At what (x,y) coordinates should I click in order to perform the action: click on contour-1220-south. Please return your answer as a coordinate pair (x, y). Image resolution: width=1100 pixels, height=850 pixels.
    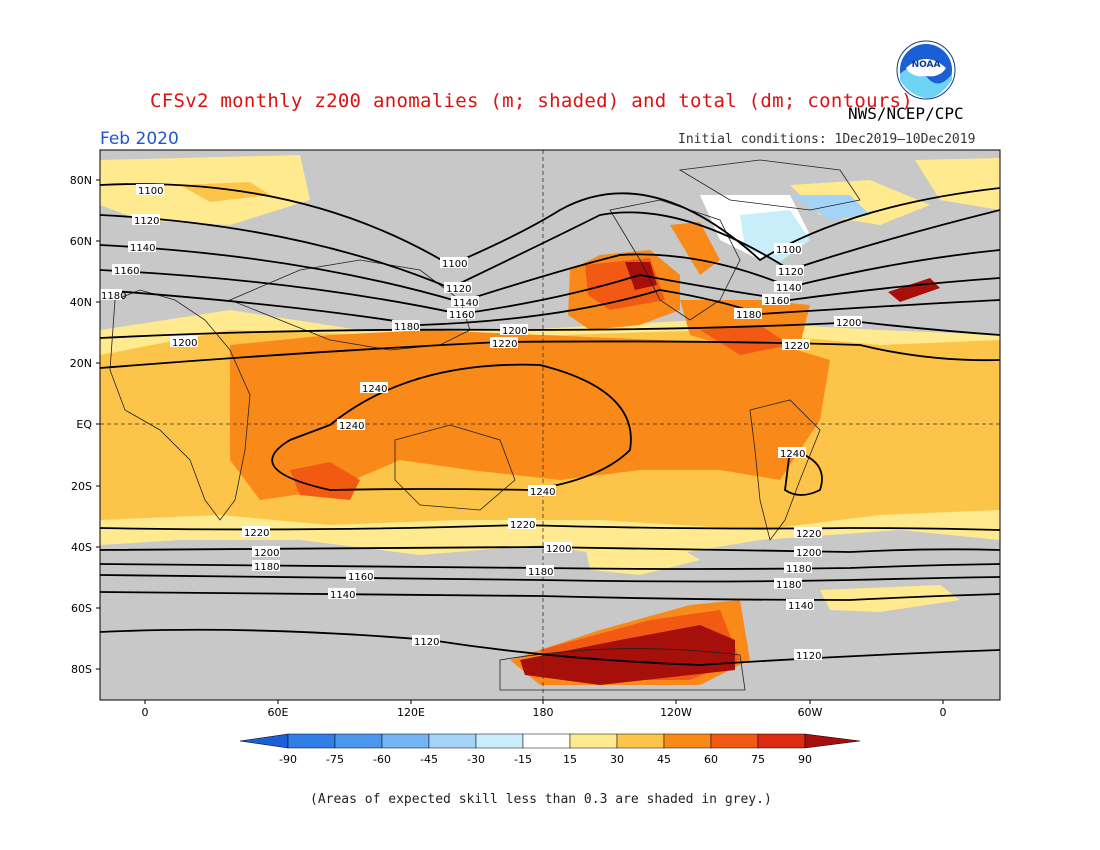
    Looking at the image, I should click on (550, 527).